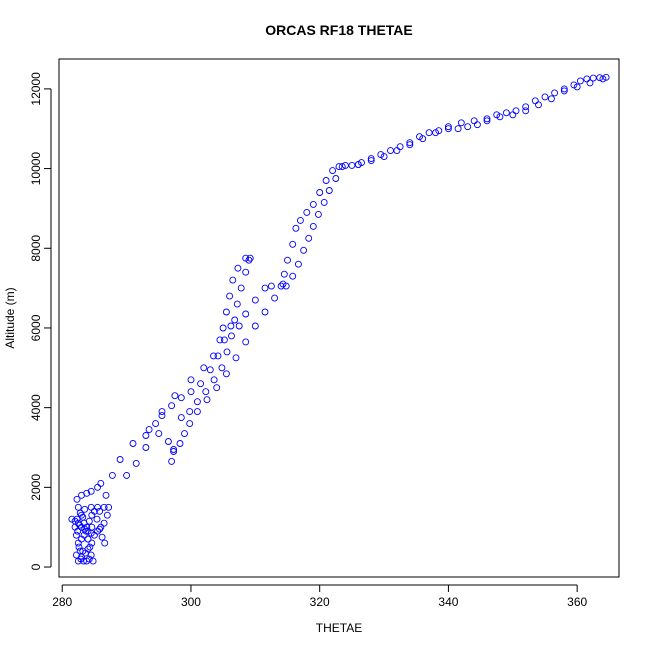 Image resolution: width=650 pixels, height=650 pixels. I want to click on y-tick-label: 4000, so click(36, 407).